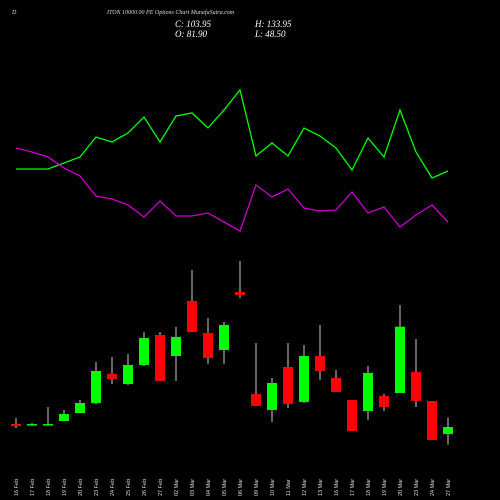 This screenshot has width=500, height=500. Describe the element at coordinates (193, 24) in the screenshot. I see `close-label: C: 103.95` at that location.